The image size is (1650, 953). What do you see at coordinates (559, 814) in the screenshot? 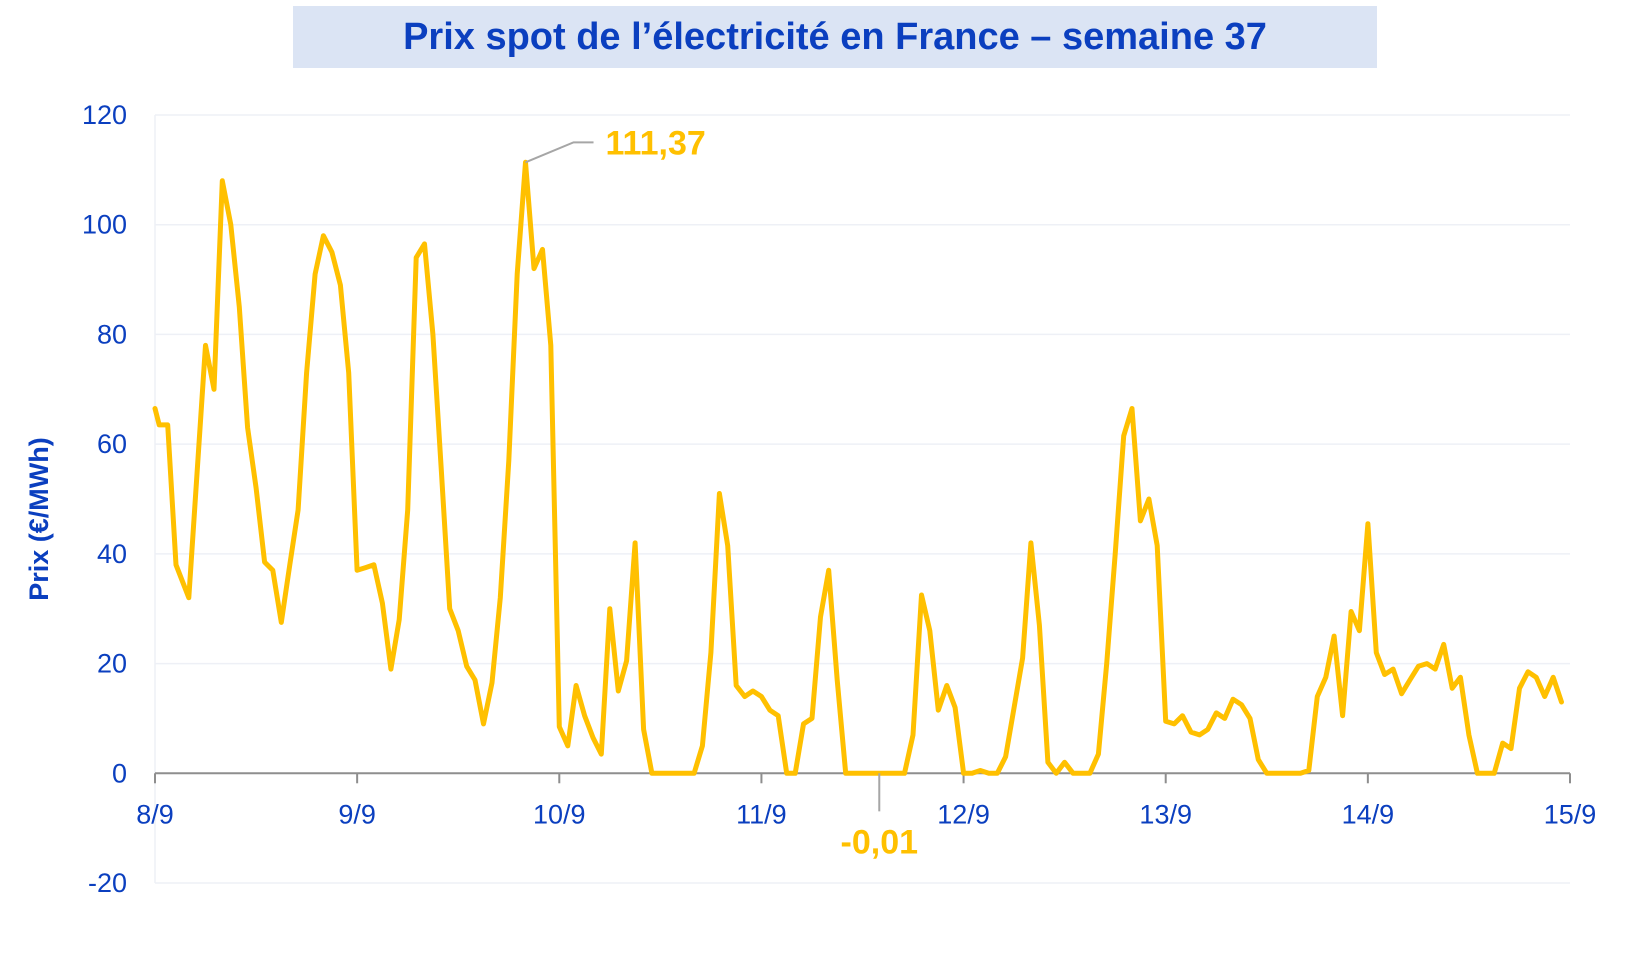
I see `x-tick-label: 10/9` at bounding box center [559, 814].